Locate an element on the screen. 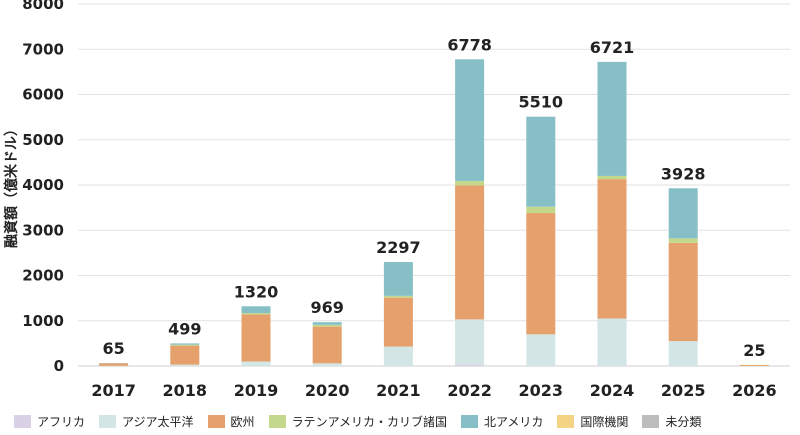 The height and width of the screenshot is (435, 800). bar-total-label: 1320 is located at coordinates (256, 291).